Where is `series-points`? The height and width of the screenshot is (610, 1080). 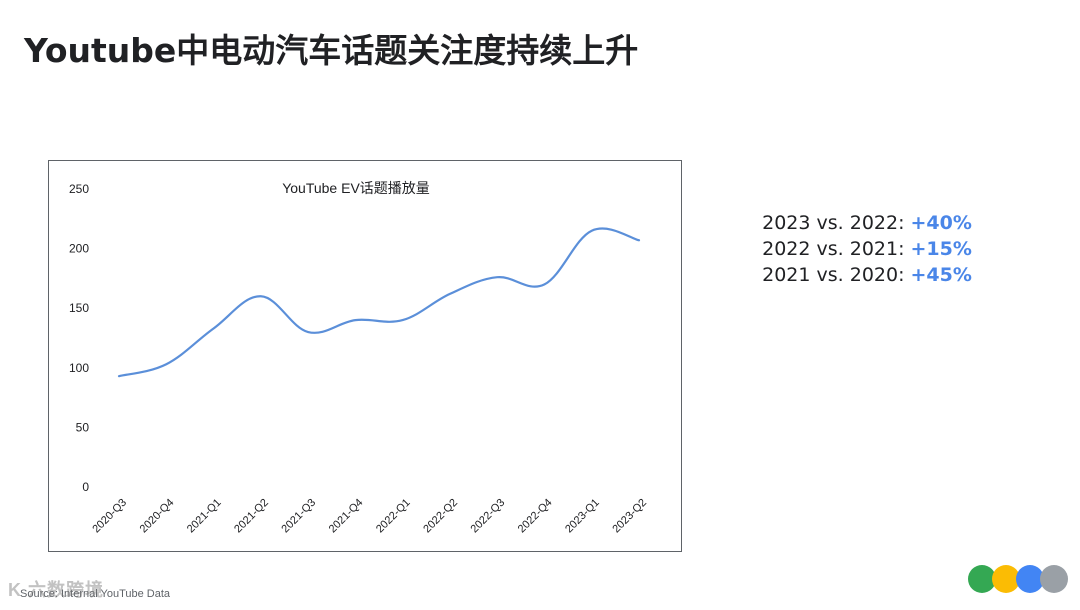
series-points is located at coordinates (379, 303).